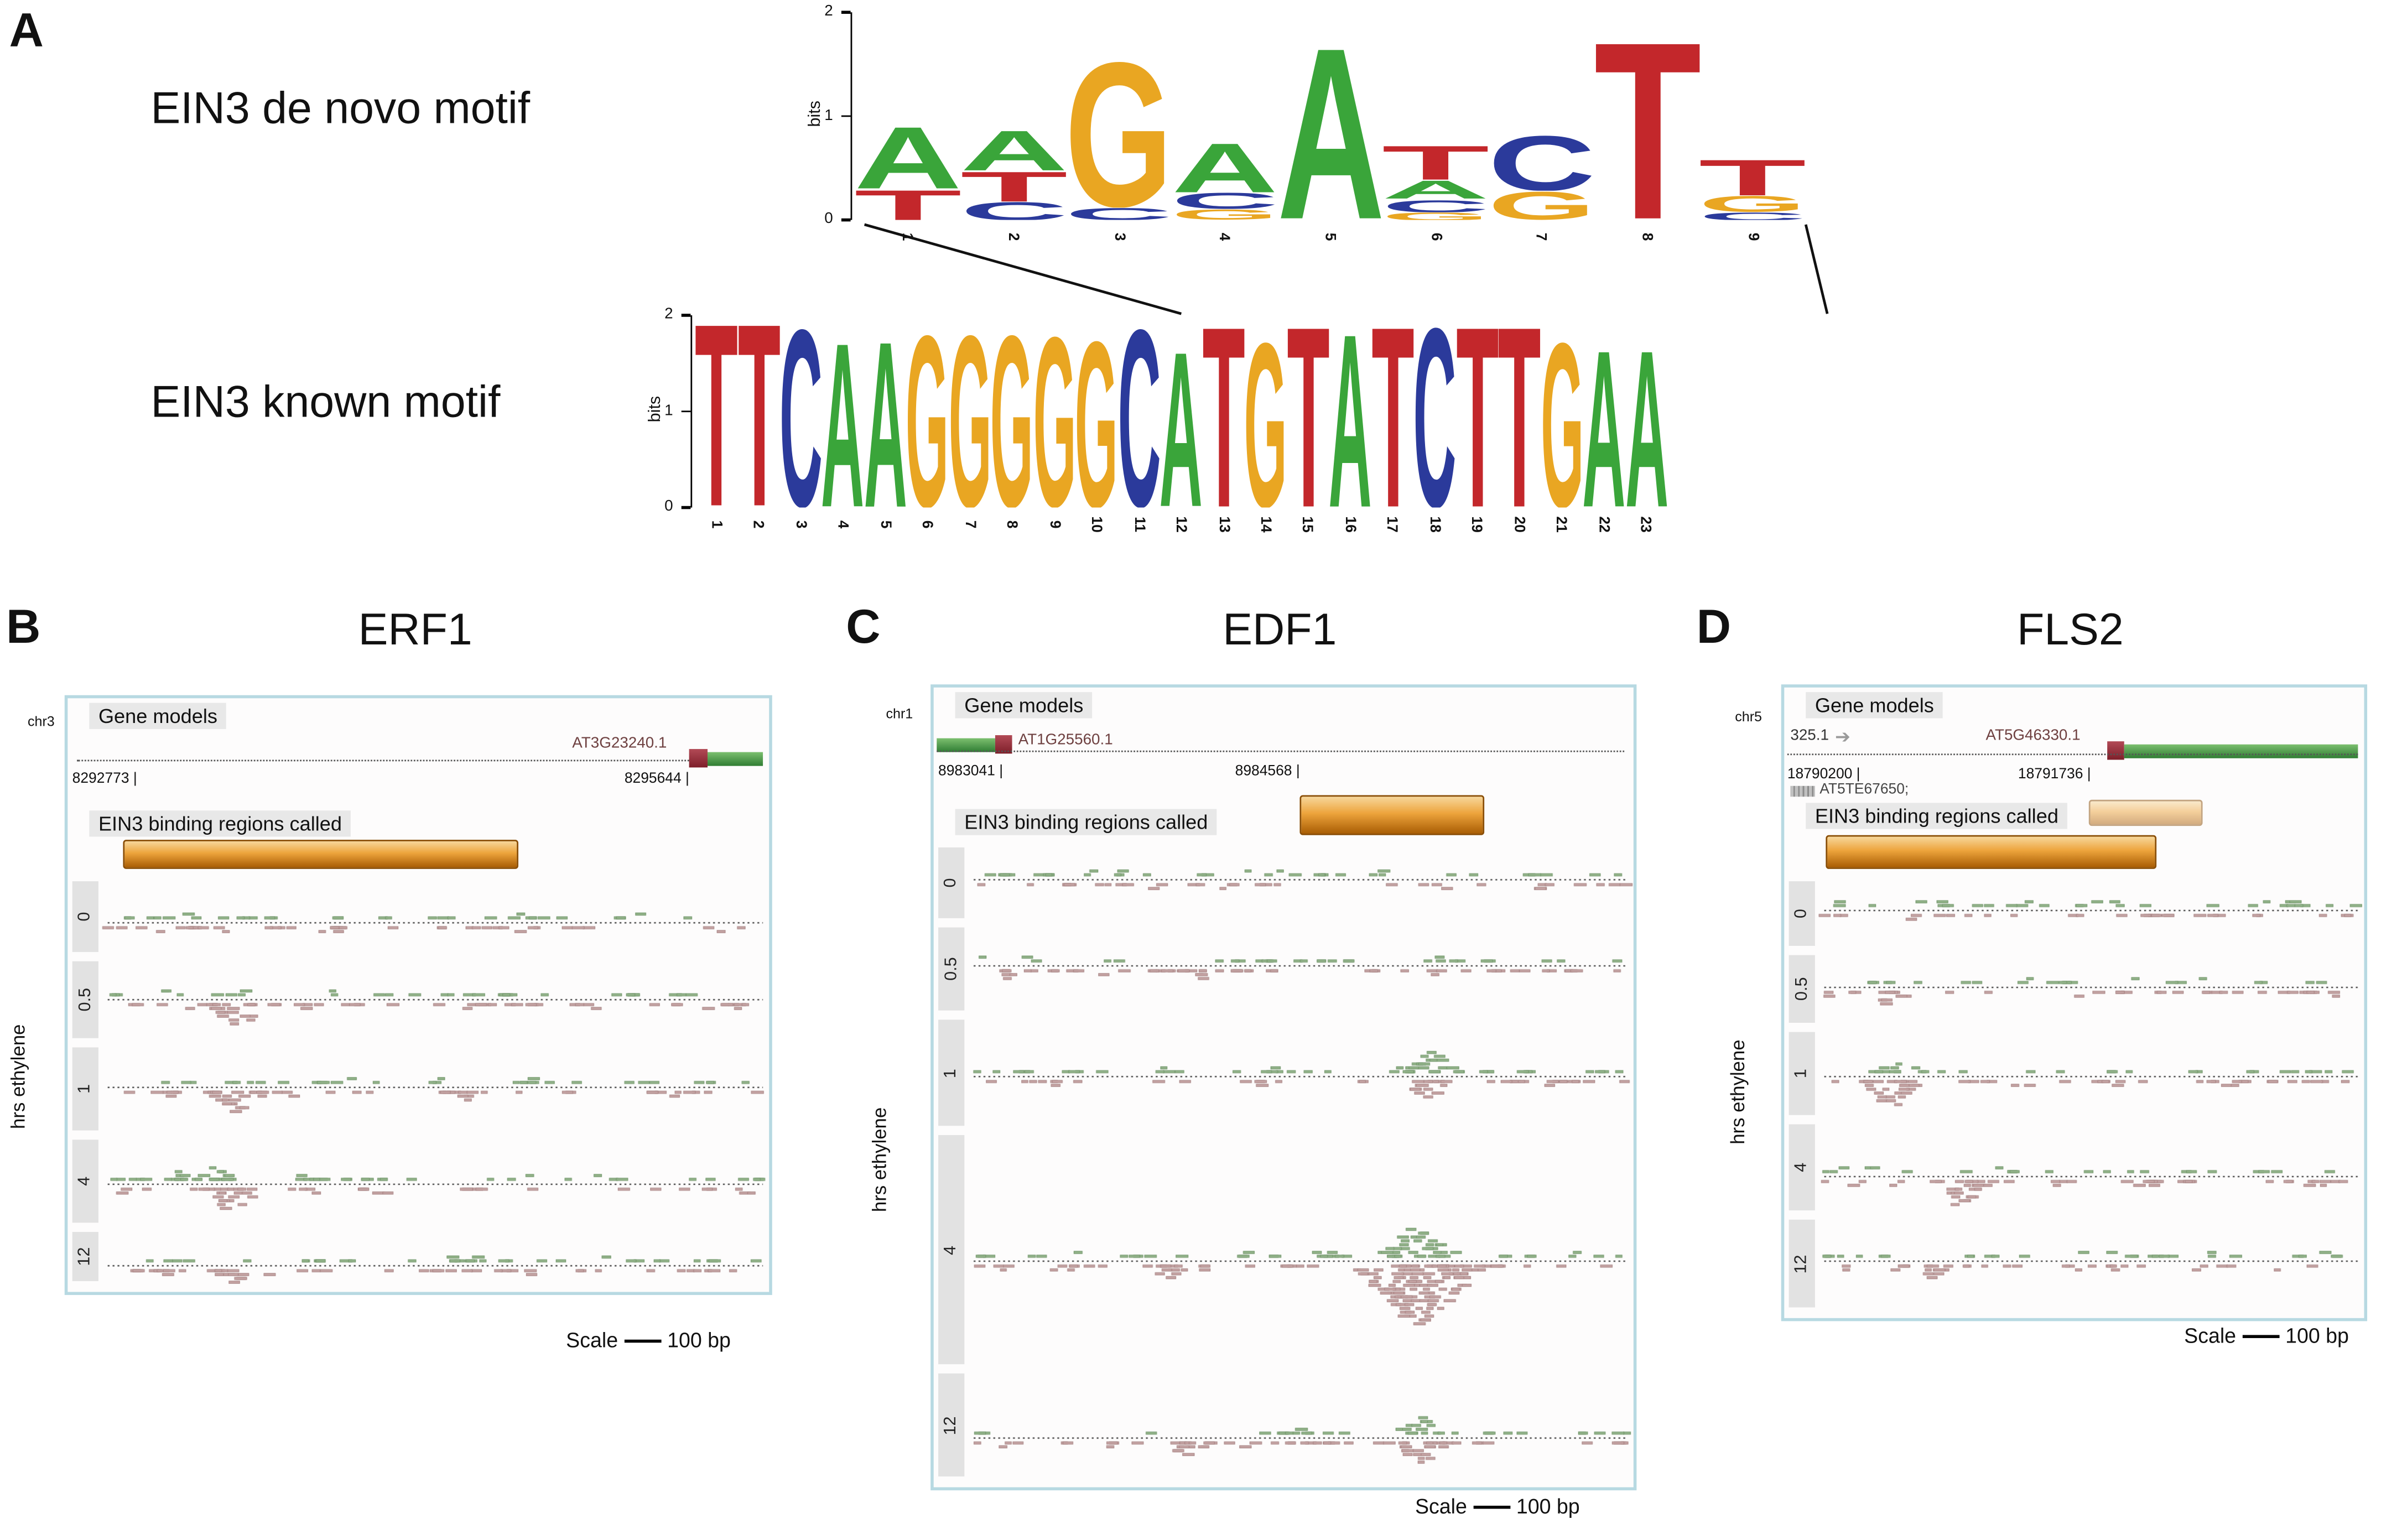 This screenshot has height=1540, width=2381. Describe the element at coordinates (620, 743) in the screenshot. I see `gene-name: AT3G23240.1` at that location.